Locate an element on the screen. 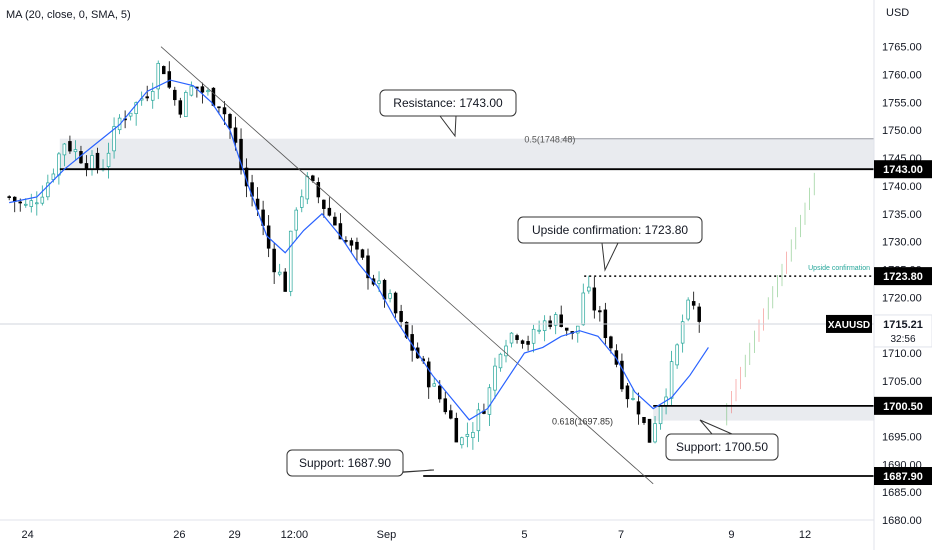  price-level-tag-text: 1700.50 is located at coordinates (903, 407).